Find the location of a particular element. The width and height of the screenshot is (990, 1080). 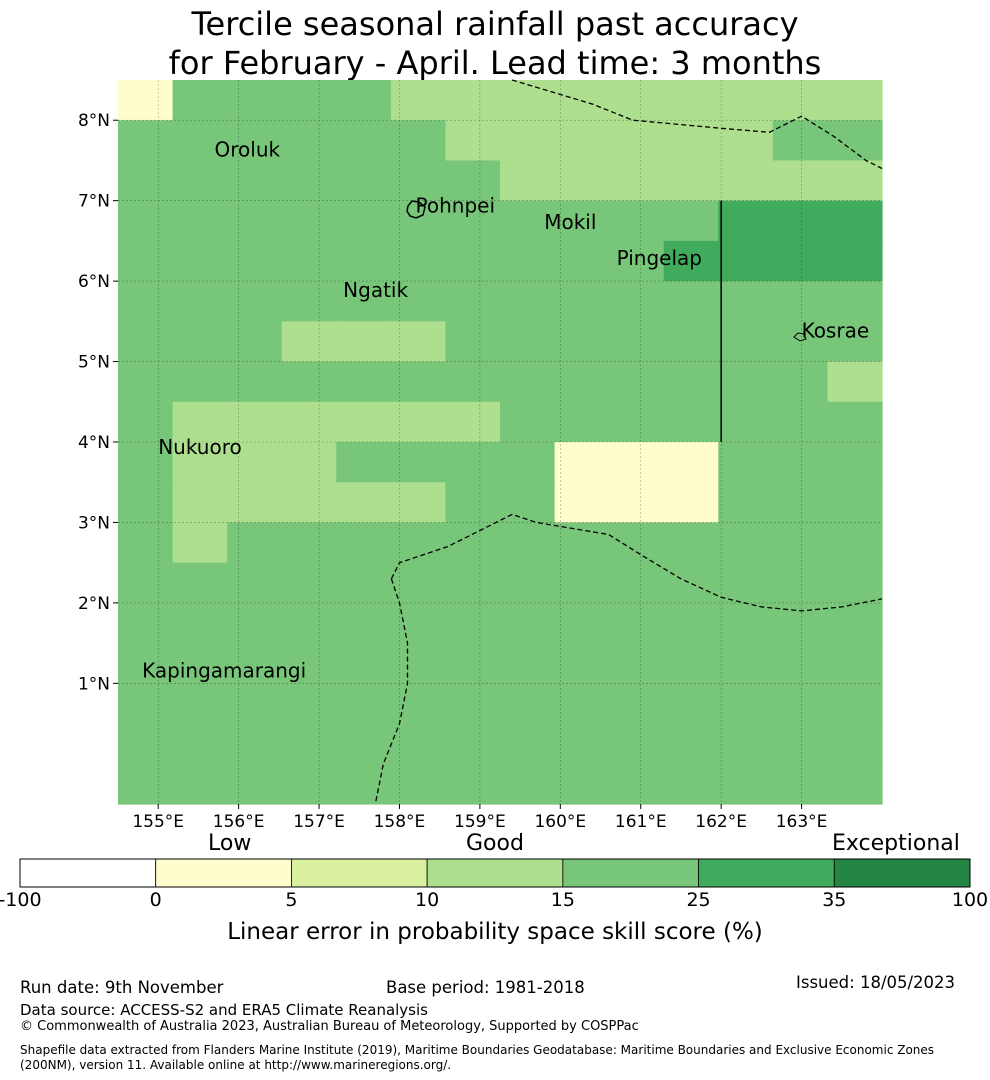

colorbar-tick-label: 5 is located at coordinates (291, 900).